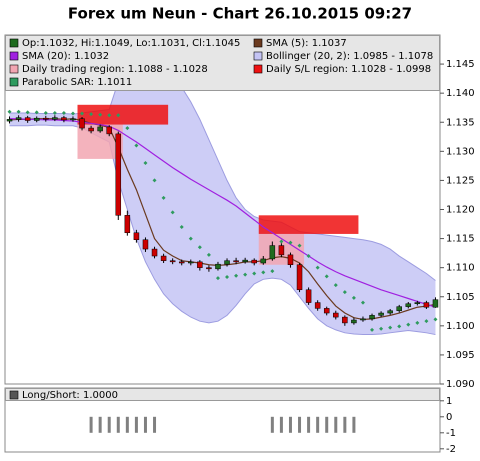  What do you see at coordinates (460, 151) in the screenshot?
I see `y-tick-label: 1.130` at bounding box center [460, 151].